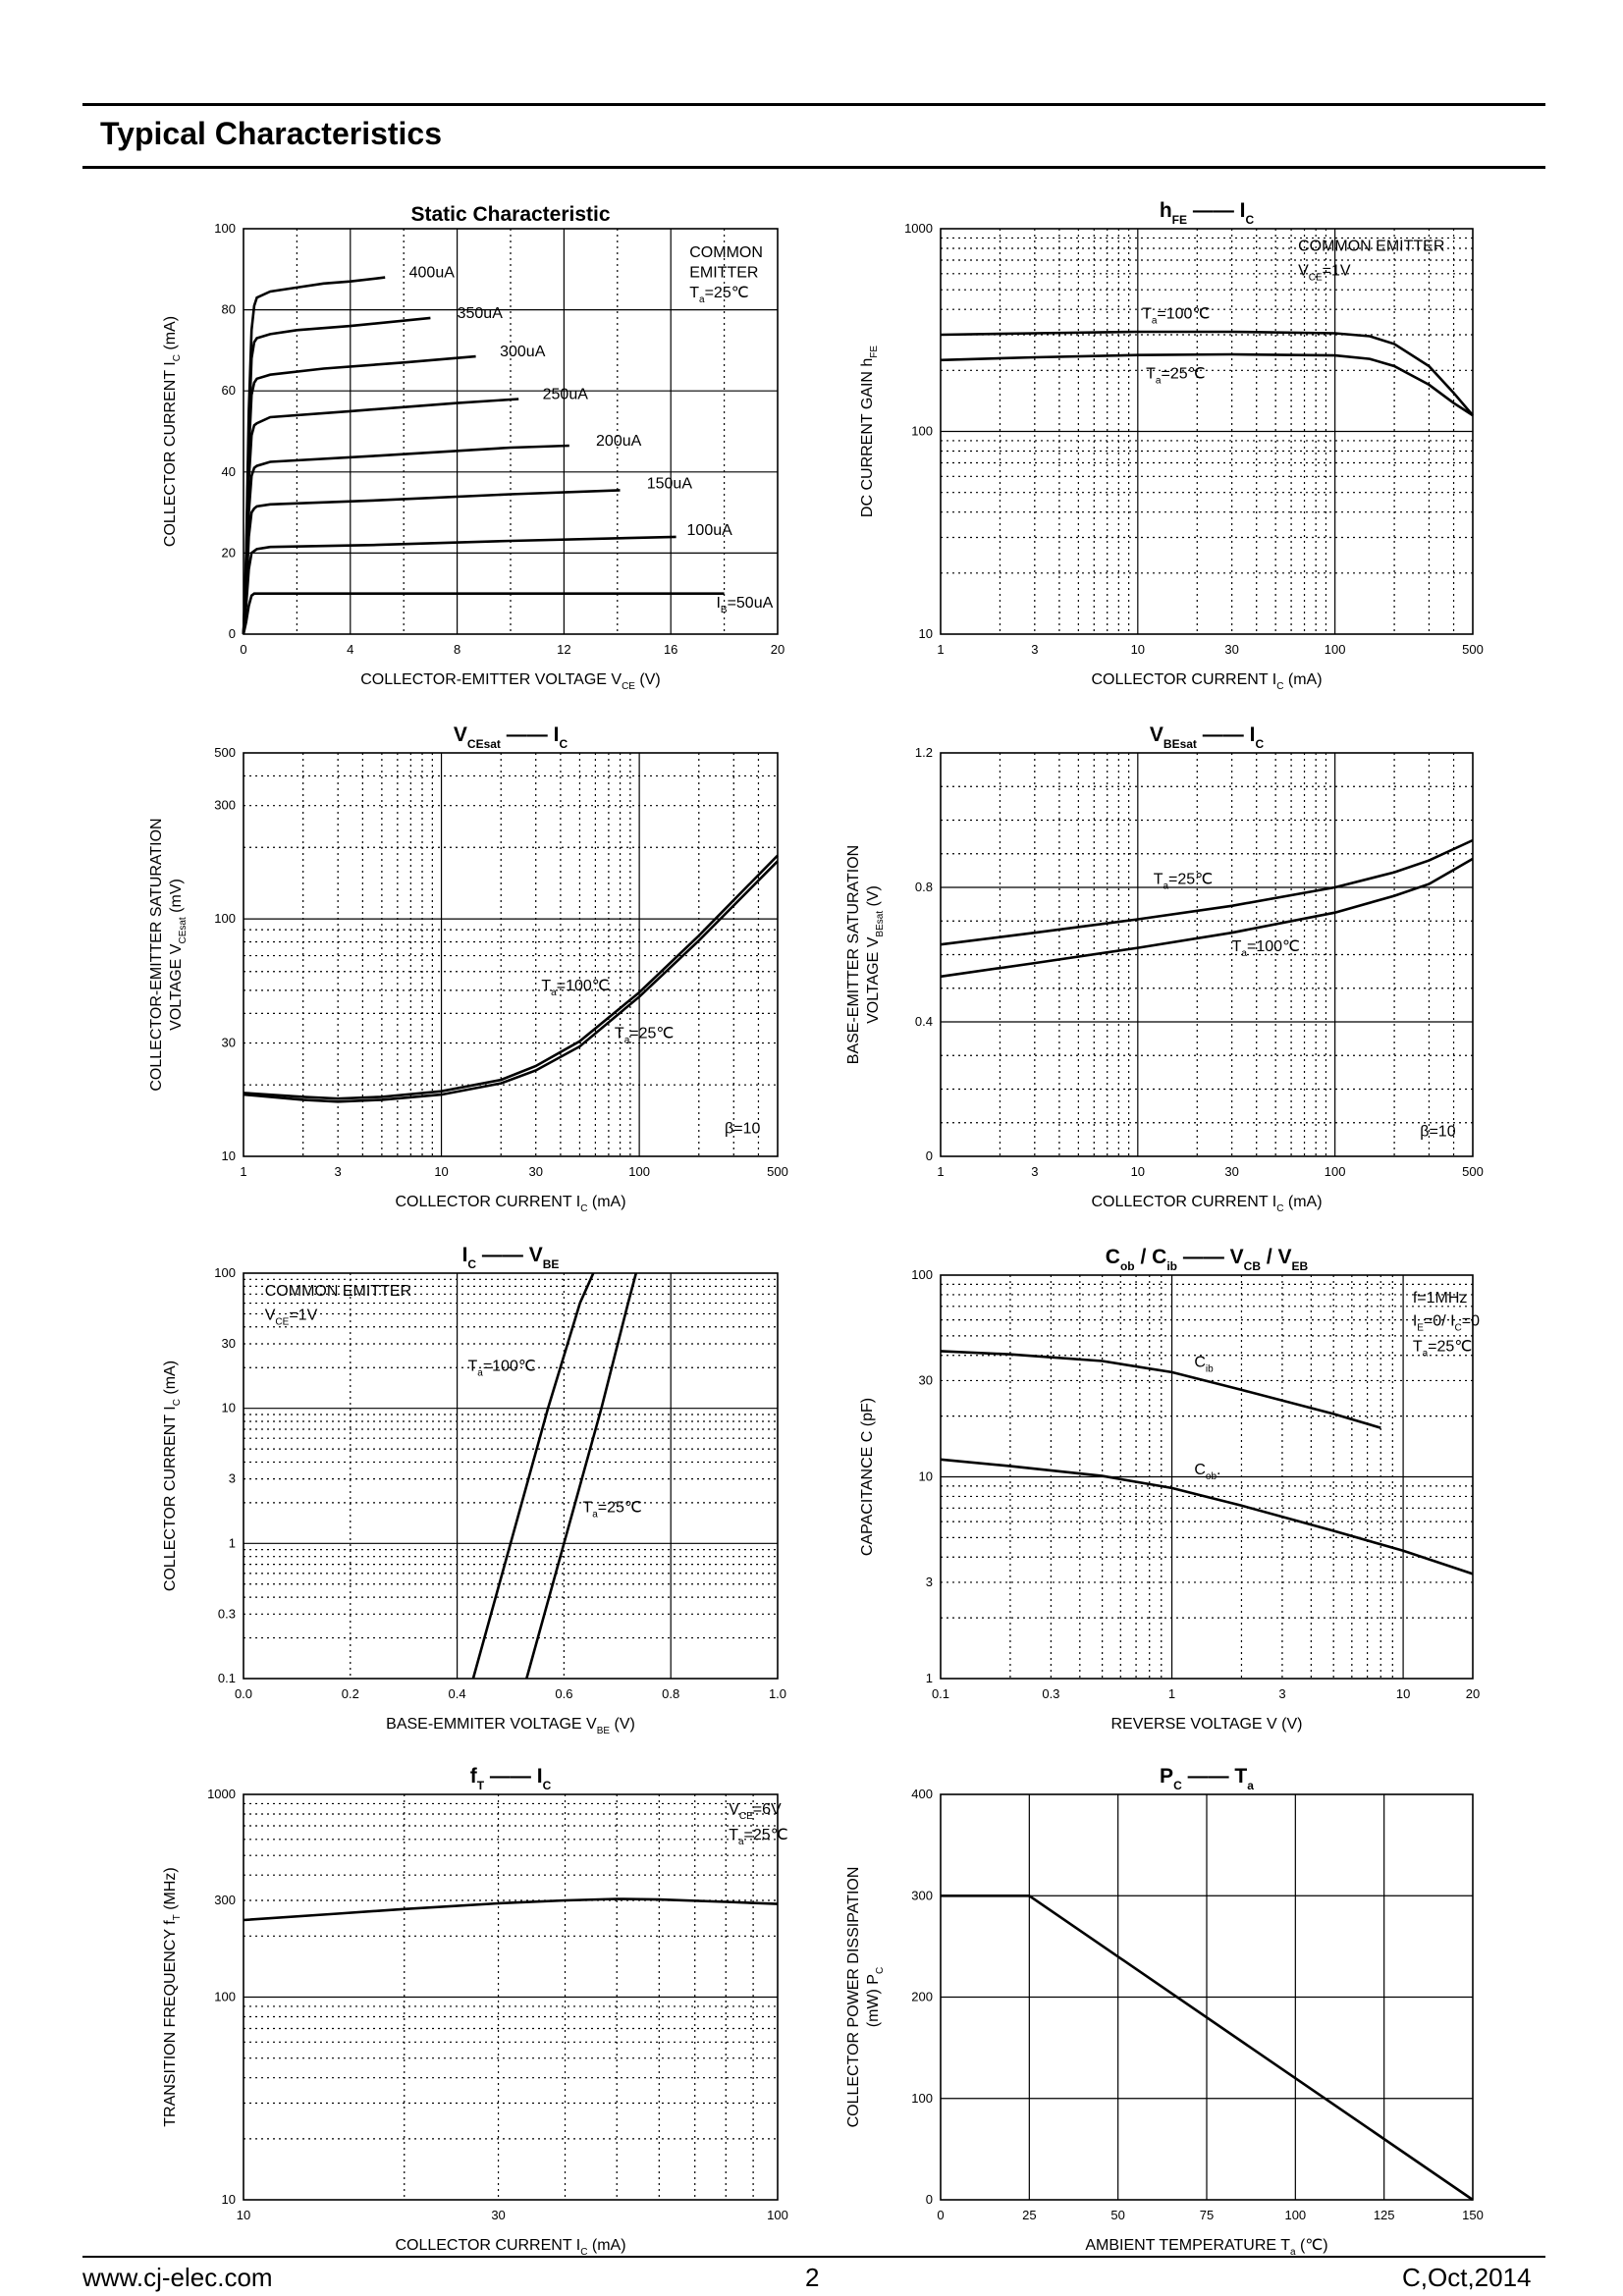 This screenshot has width=1623, height=2296. I want to click on chart-annotation: EMITTER, so click(723, 273).